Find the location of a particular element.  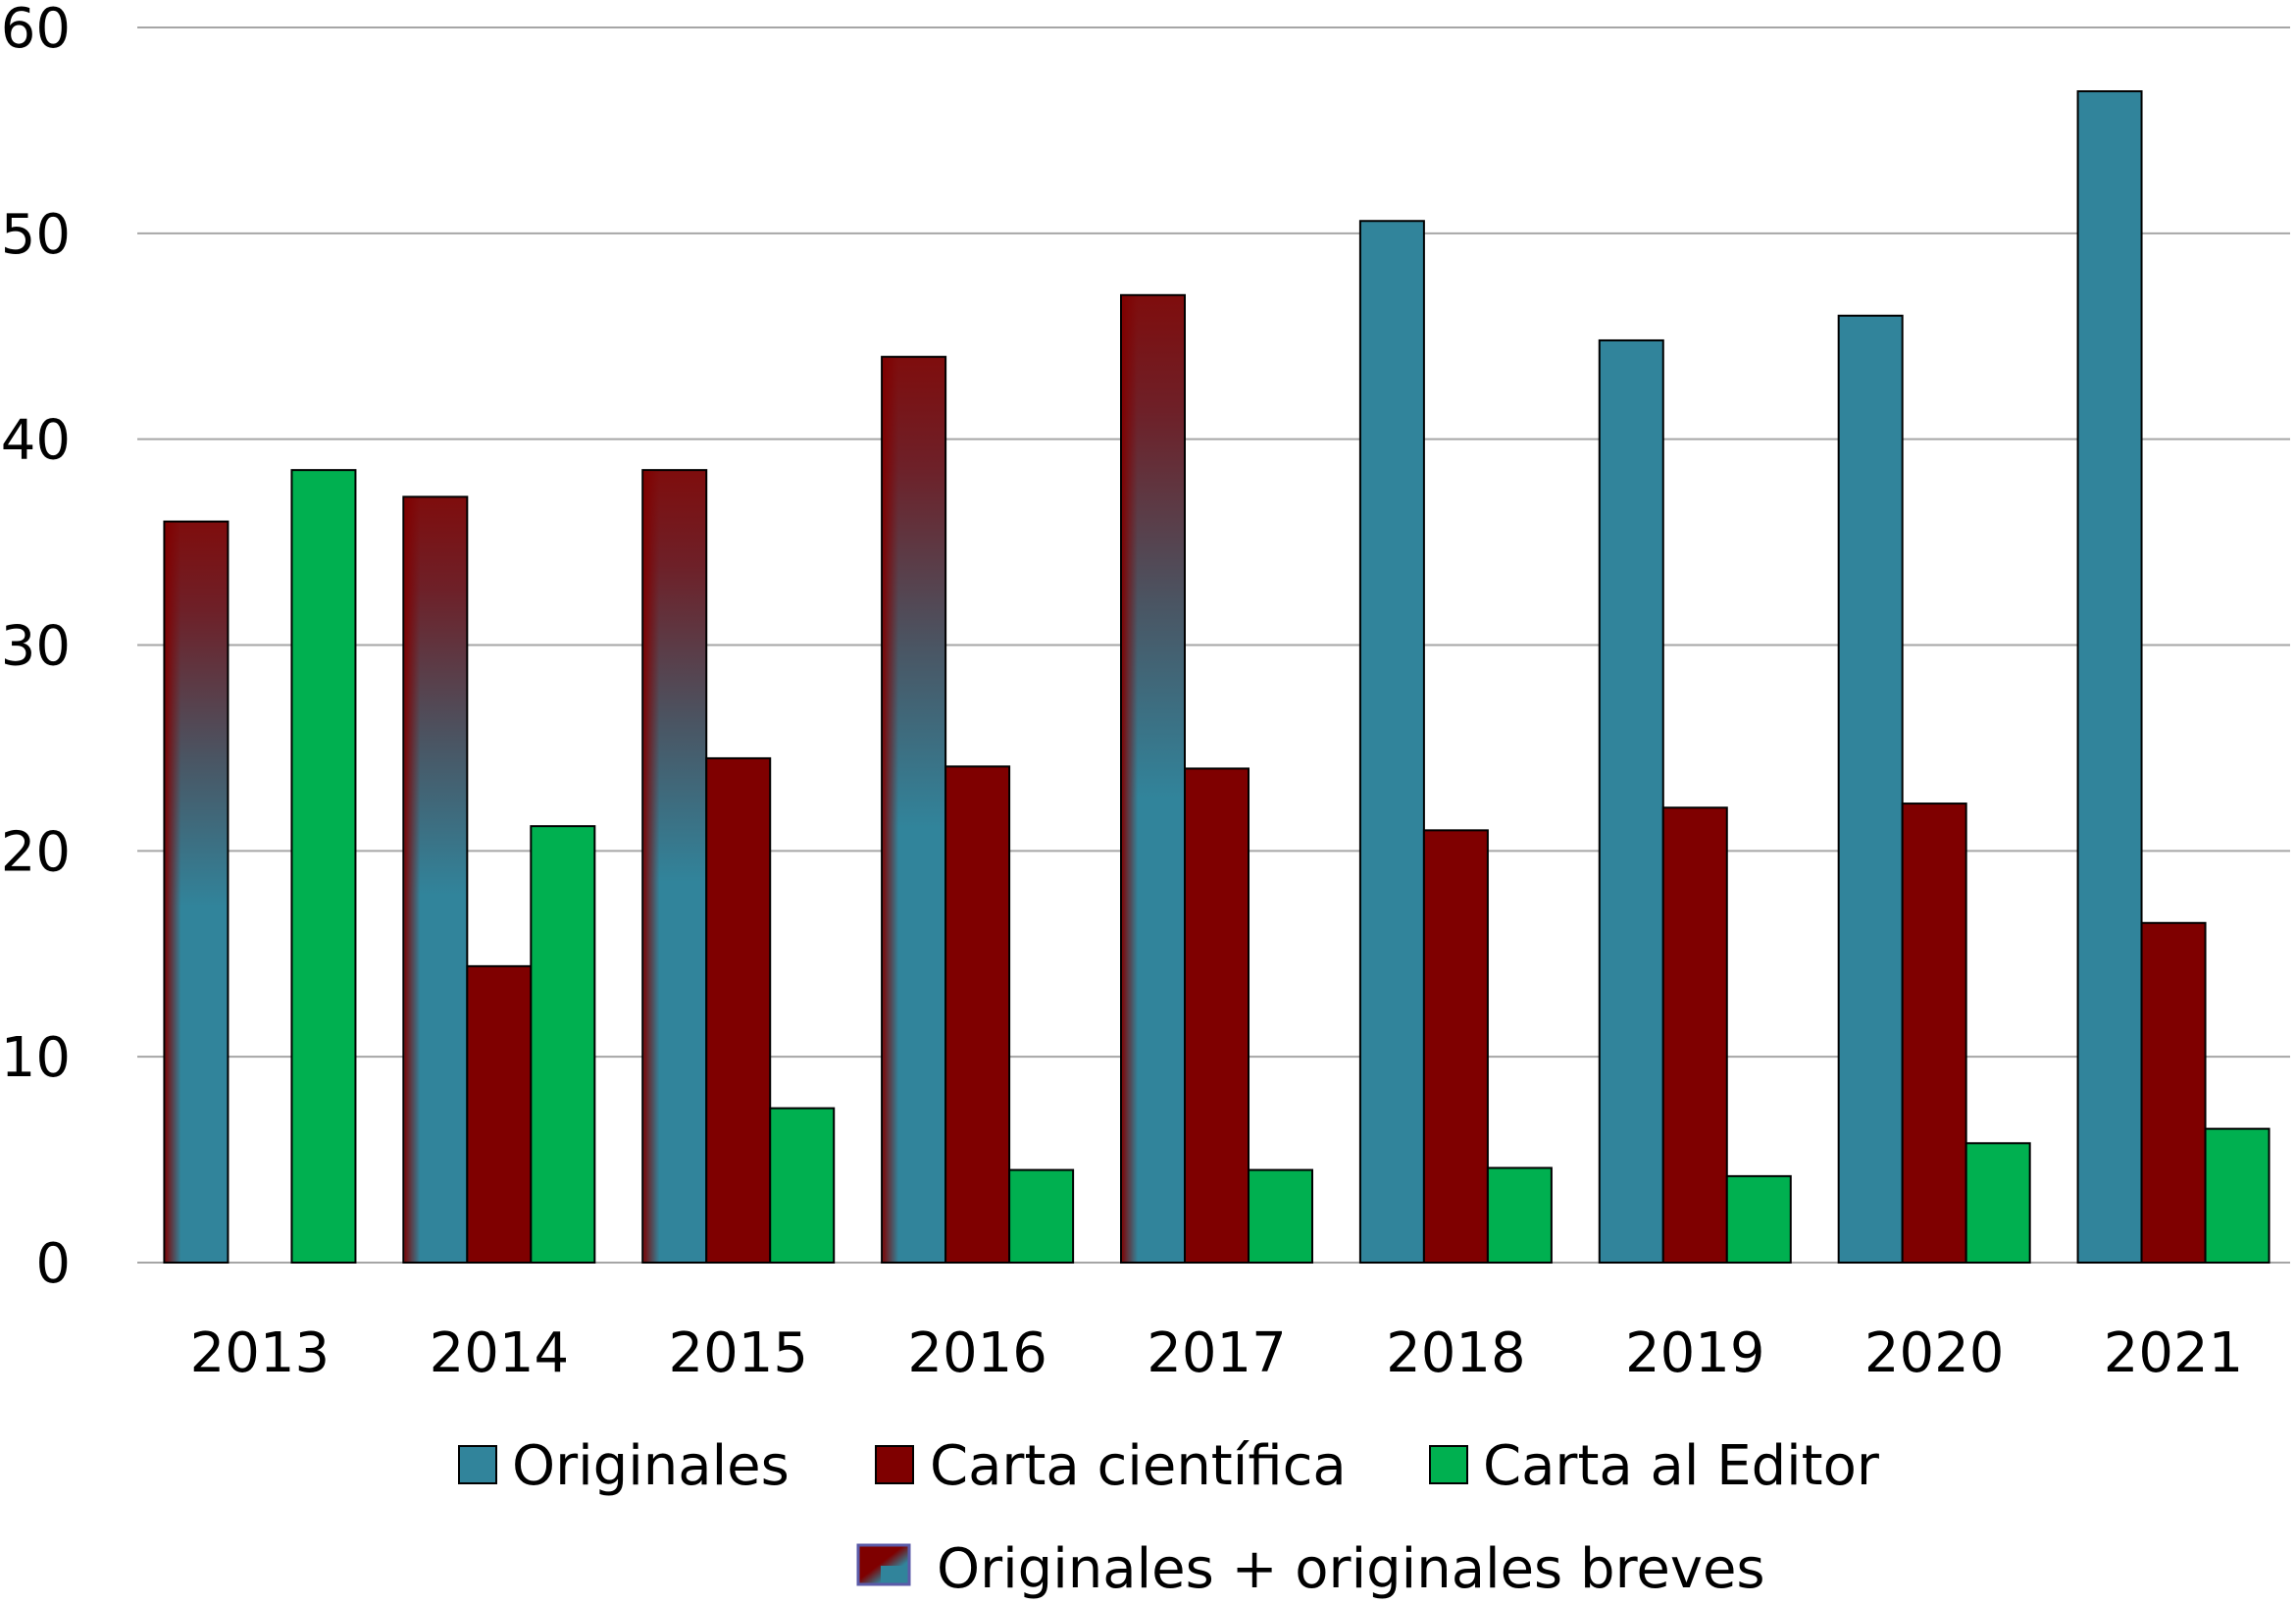

bar-carta-al-editor-2014 is located at coordinates (563, 1045).